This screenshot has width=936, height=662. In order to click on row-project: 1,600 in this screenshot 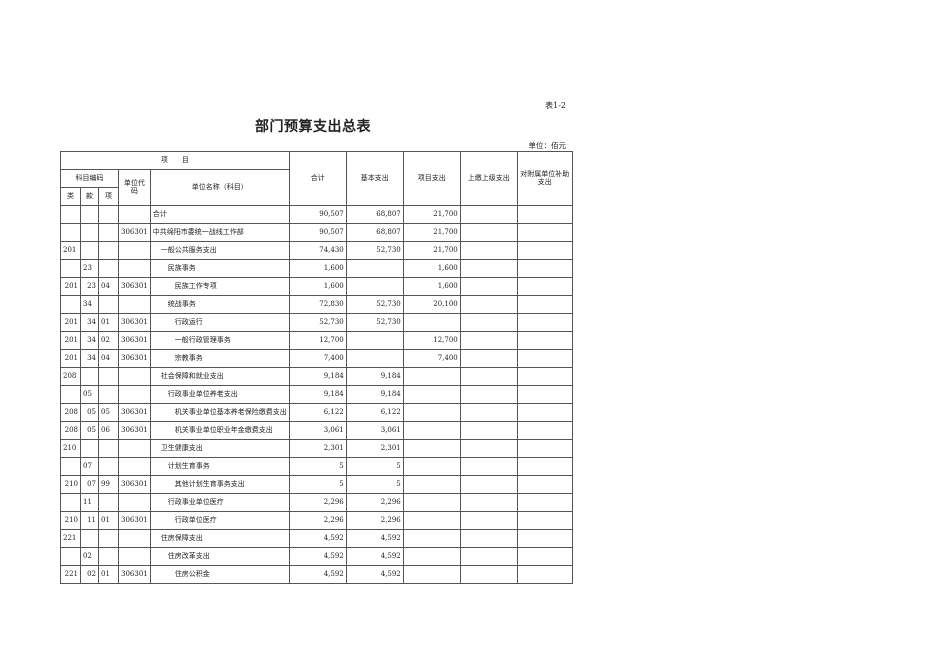, I will do `click(431, 286)`.